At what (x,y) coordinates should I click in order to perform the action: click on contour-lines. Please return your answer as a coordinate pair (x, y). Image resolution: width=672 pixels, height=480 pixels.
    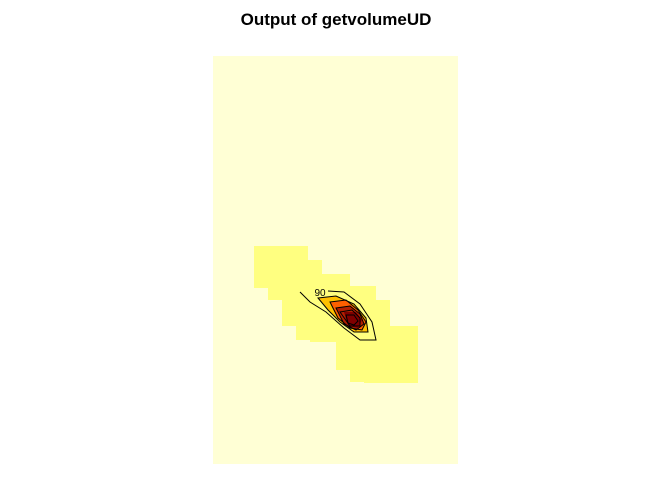
    Looking at the image, I should click on (338, 315).